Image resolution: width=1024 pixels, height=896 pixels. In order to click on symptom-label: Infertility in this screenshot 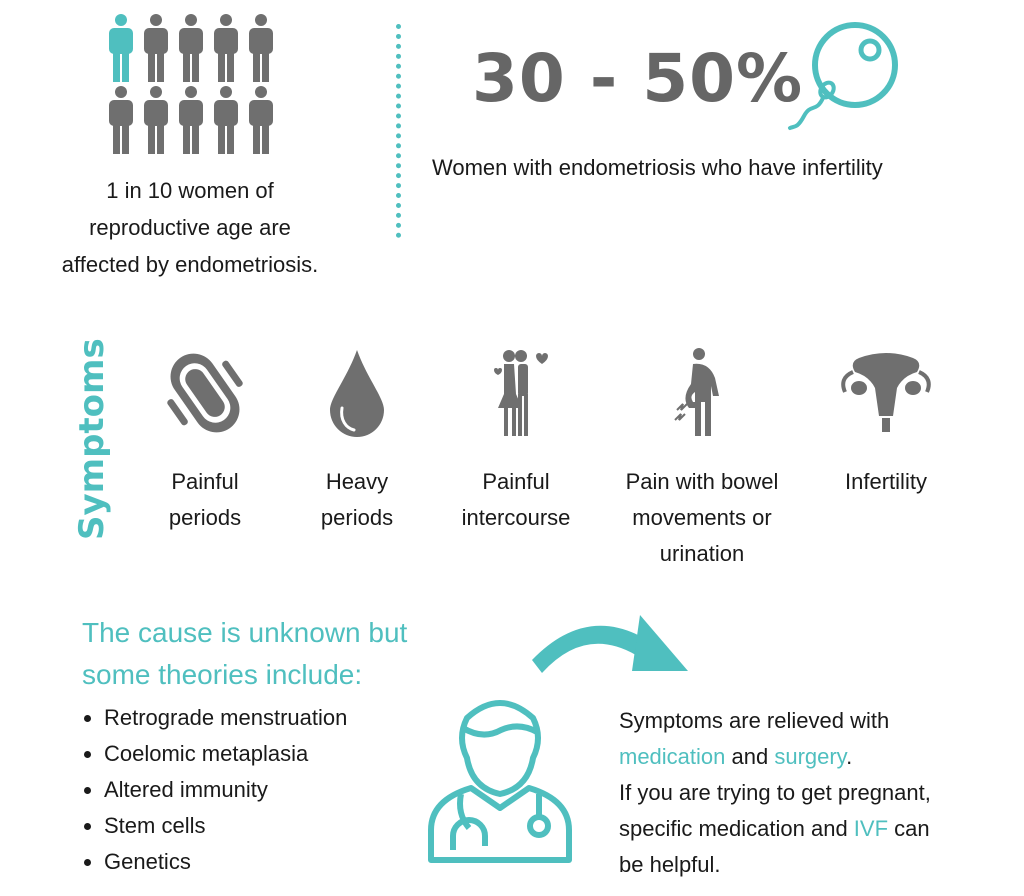, I will do `click(886, 481)`.